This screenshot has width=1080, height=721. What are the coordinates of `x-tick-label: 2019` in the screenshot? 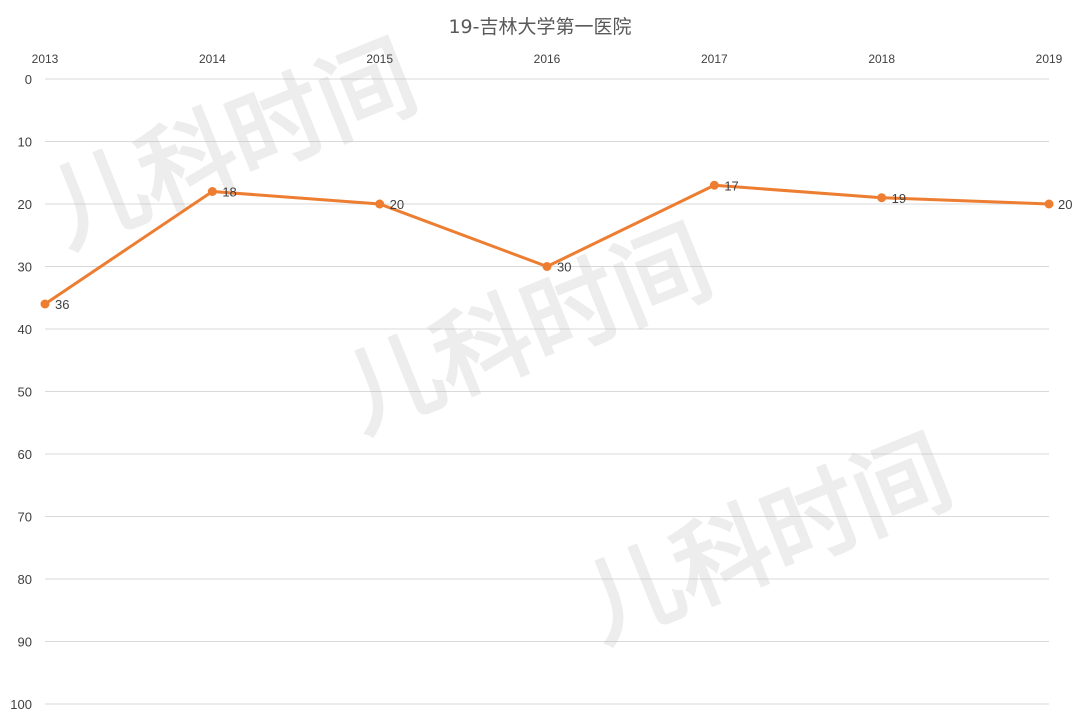 It's located at (1049, 59).